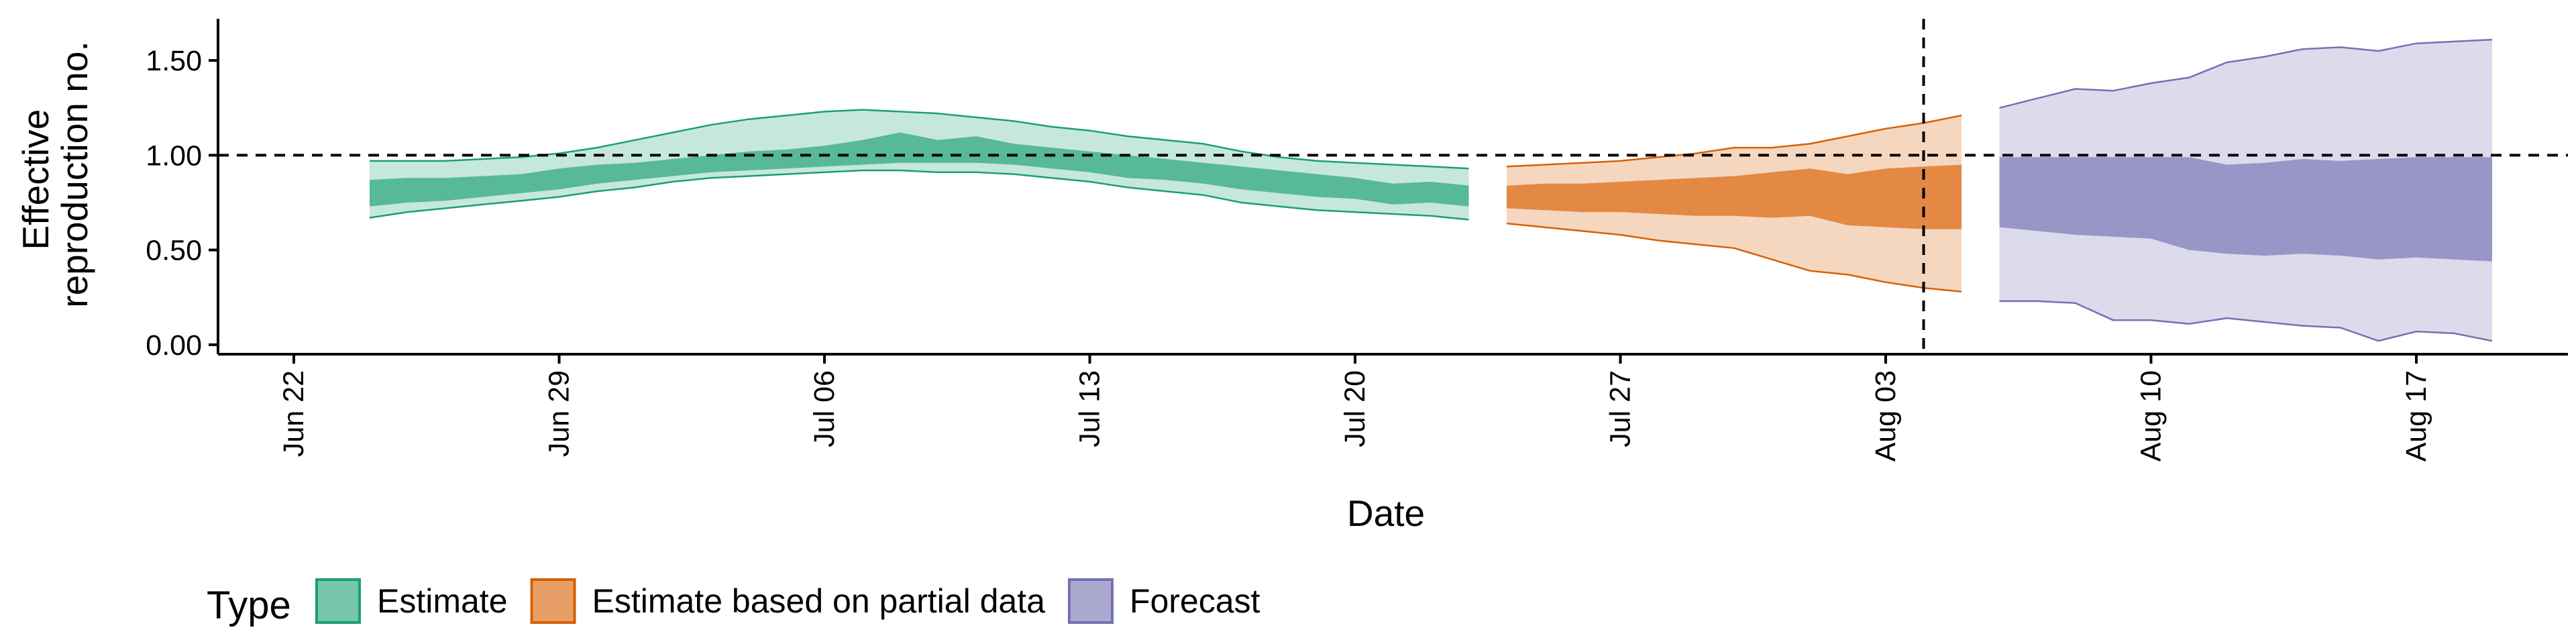  Describe the element at coordinates (553, 601) in the screenshot. I see `legend-swatch-estimate-based-on-partial-data` at that location.